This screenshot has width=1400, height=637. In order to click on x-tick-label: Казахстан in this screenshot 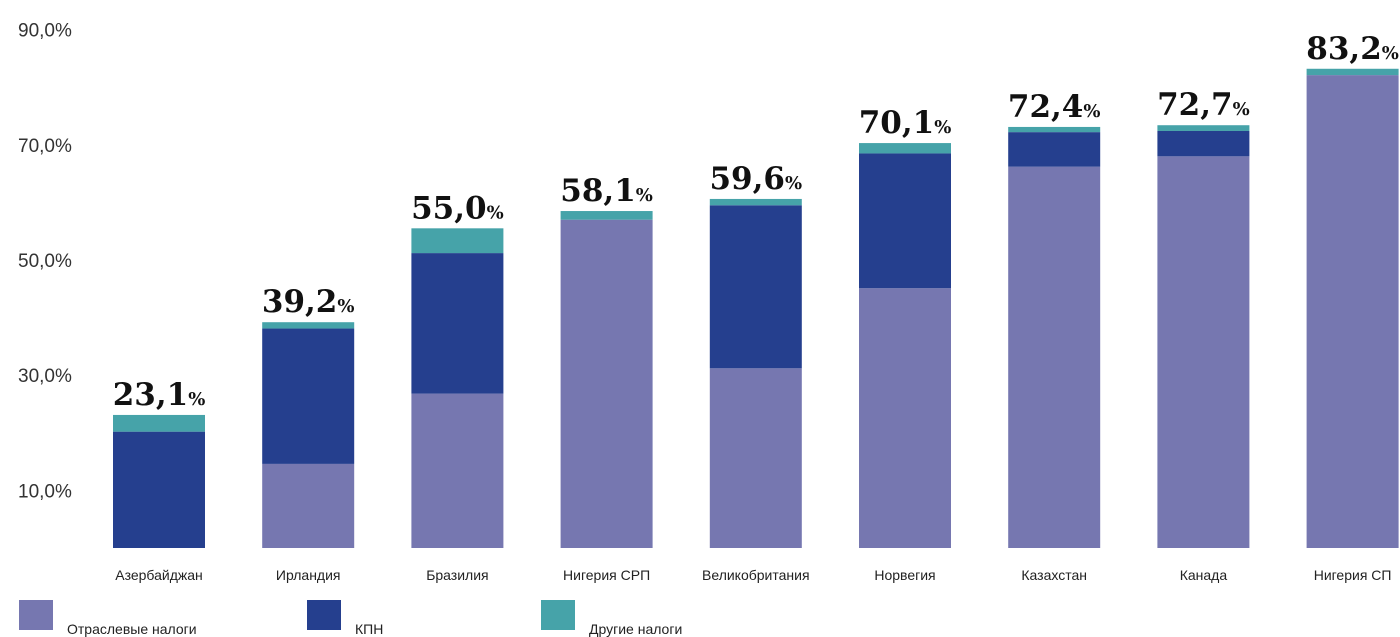, I will do `click(1054, 575)`.